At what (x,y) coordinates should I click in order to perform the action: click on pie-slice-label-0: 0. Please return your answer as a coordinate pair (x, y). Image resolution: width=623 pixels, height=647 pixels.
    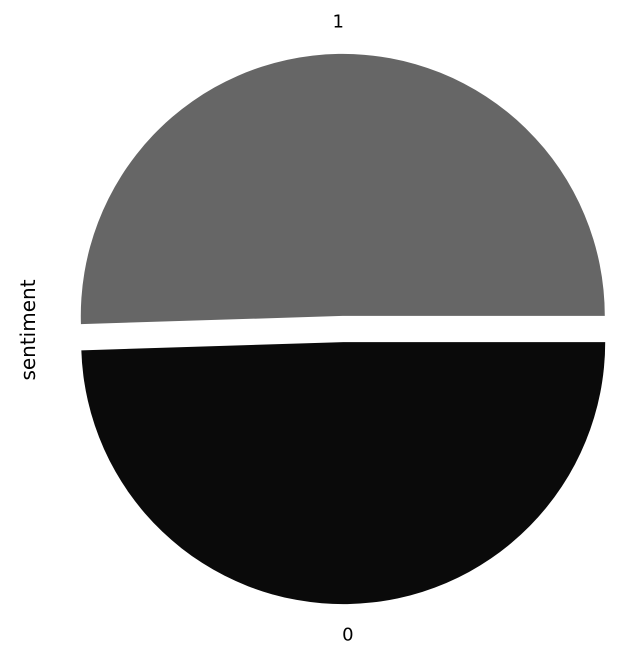
    Looking at the image, I should click on (347, 635).